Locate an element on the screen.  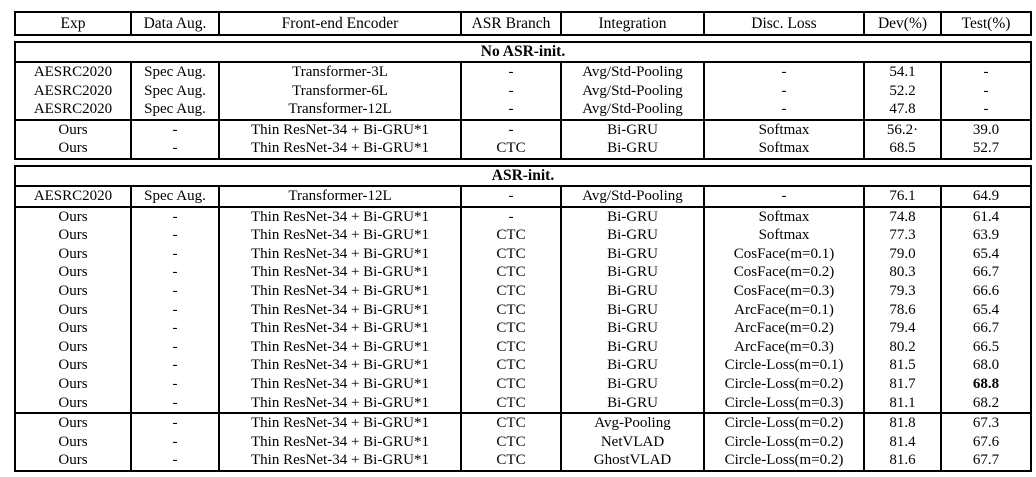
table-cell: 54.1 is located at coordinates (903, 72).